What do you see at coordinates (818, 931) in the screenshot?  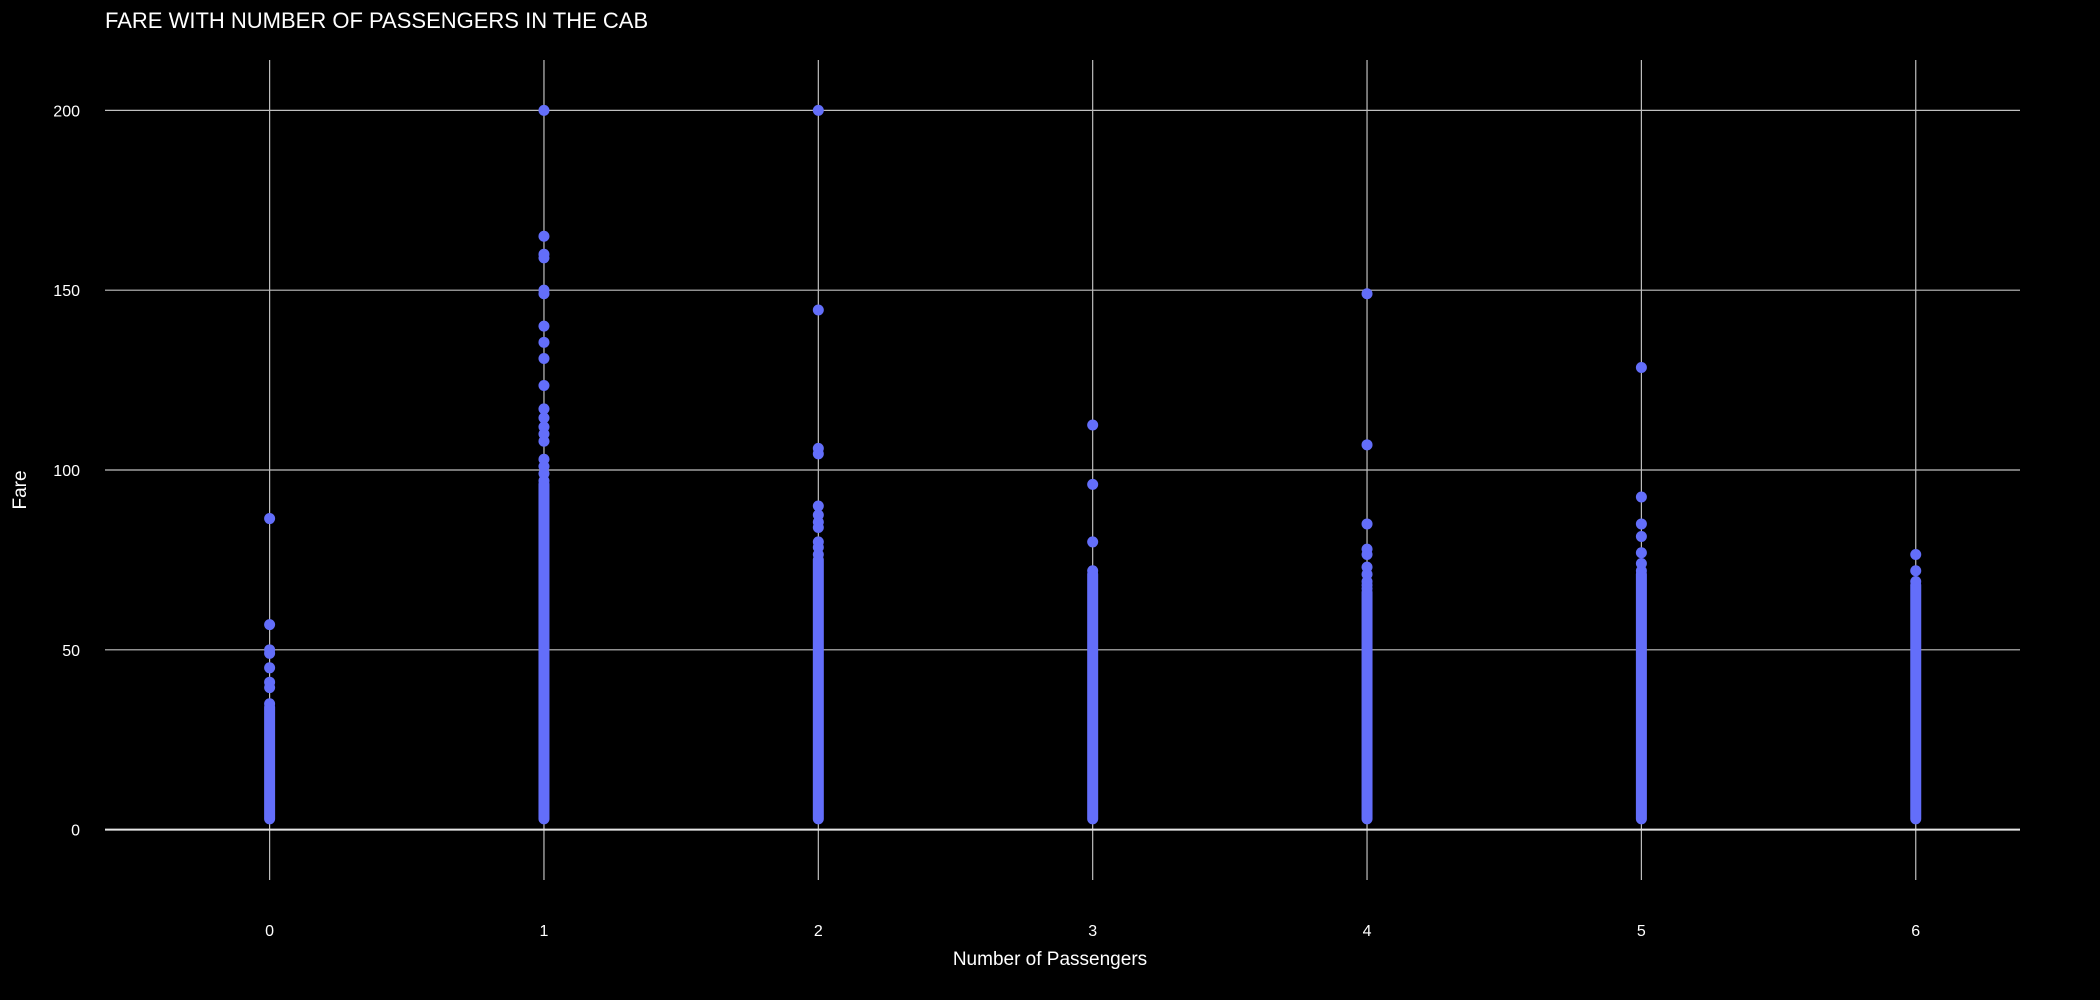 I see `x-tick-label: 2` at bounding box center [818, 931].